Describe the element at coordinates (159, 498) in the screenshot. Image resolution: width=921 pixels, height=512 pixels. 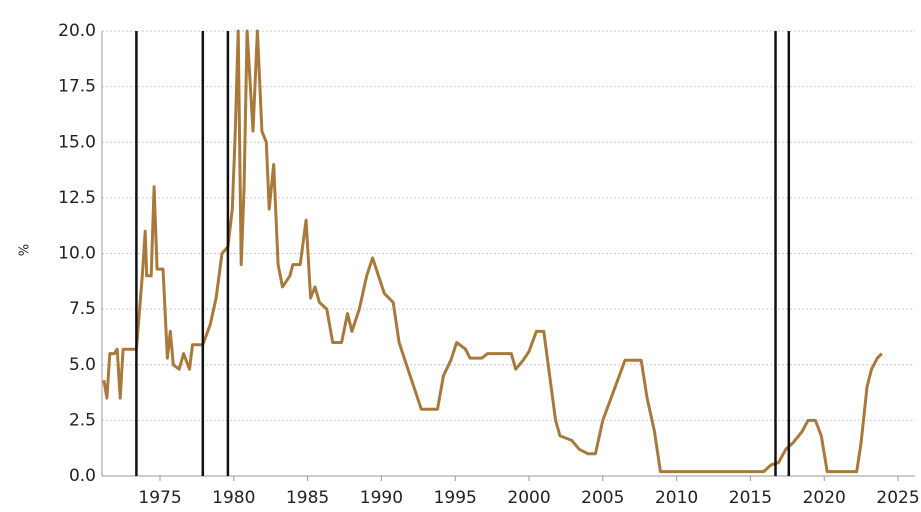
I see `x-tick-label: 1975` at that location.